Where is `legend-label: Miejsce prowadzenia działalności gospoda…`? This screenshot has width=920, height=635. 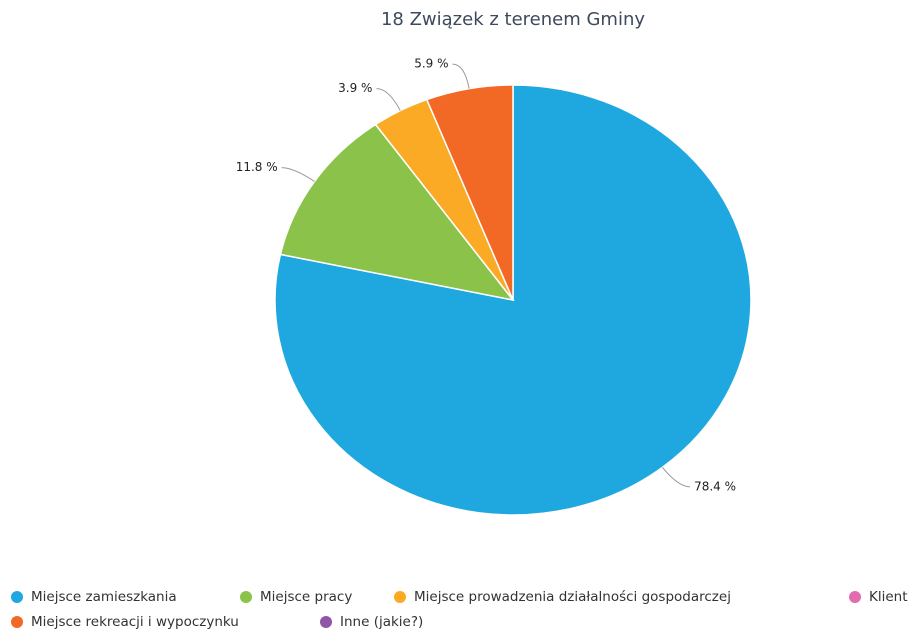
legend-label: Miejsce prowadzenia działalności gospoda… is located at coordinates (572, 597).